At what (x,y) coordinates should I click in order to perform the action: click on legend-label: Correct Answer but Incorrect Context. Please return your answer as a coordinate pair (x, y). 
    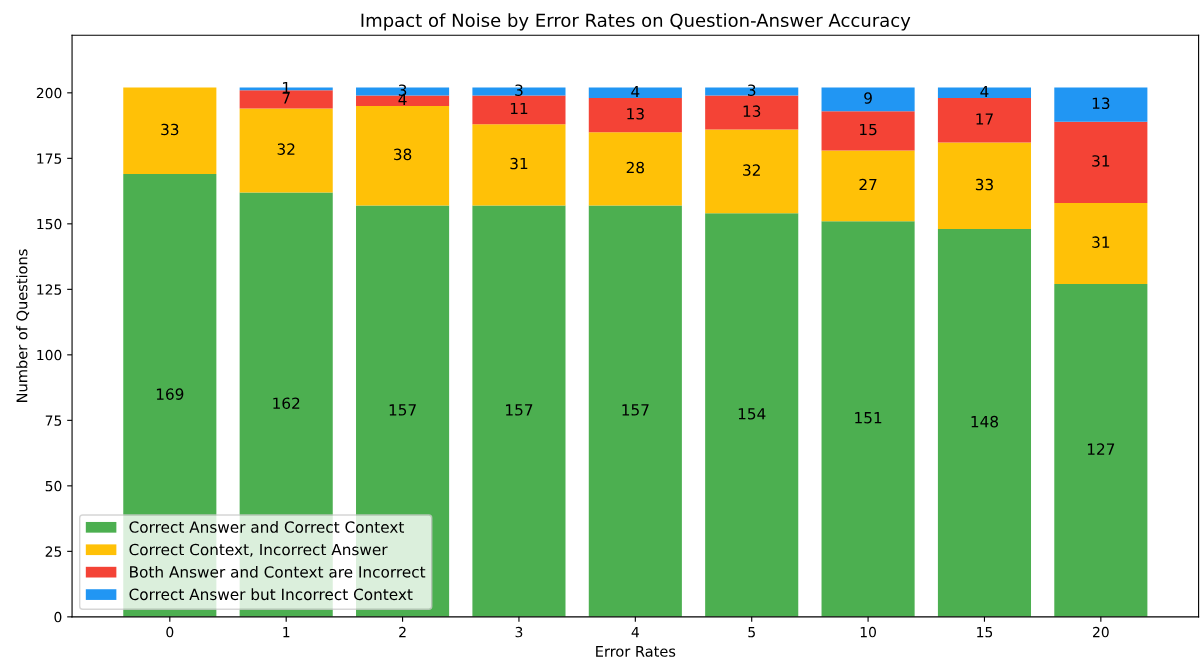
    Looking at the image, I should click on (271, 594).